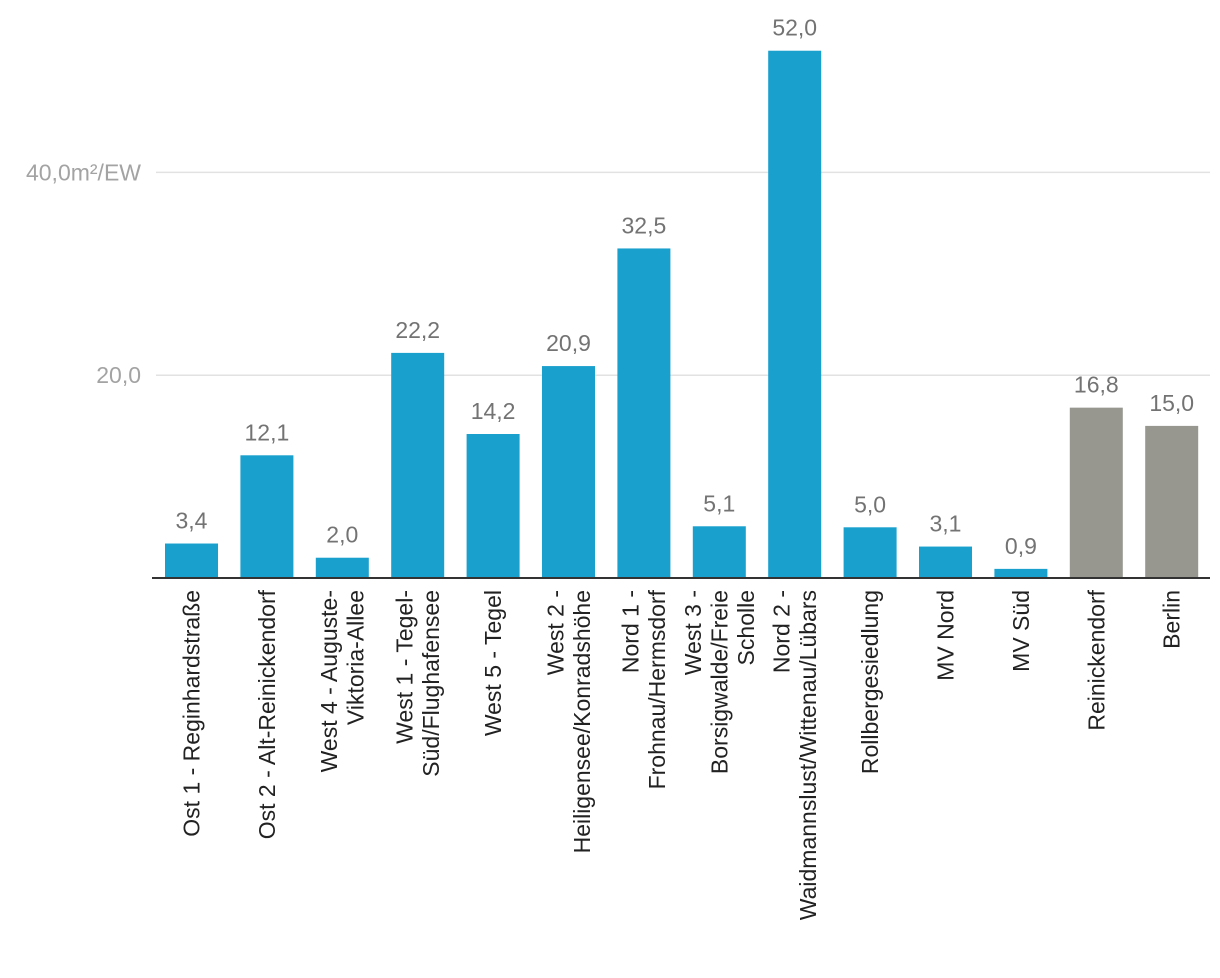 The image size is (1220, 978). I want to click on category-label: Ost 1 - Reginhardstraße, so click(192, 713).